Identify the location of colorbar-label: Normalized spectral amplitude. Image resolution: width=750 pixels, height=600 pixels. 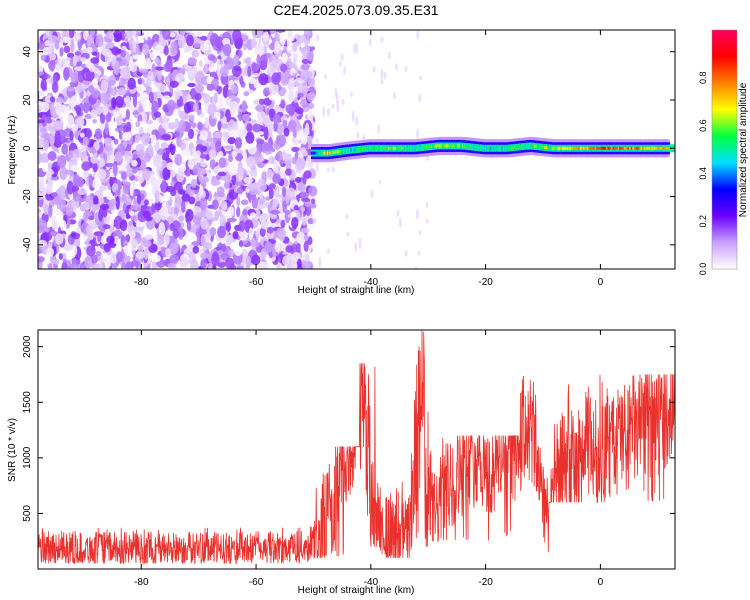
(743, 149).